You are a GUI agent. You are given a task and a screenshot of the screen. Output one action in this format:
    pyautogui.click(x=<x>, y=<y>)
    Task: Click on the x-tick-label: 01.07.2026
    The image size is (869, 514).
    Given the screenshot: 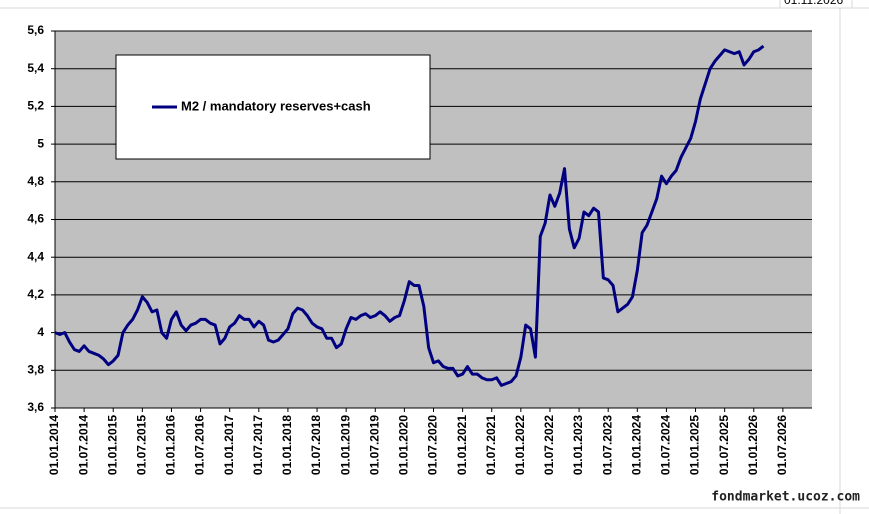 What is the action you would take?
    pyautogui.click(x=782, y=445)
    